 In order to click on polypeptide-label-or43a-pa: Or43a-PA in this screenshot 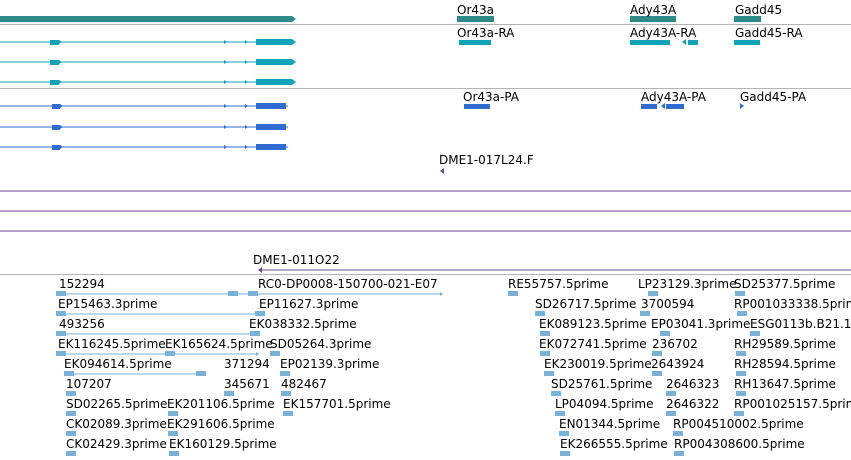, I will do `click(491, 97)`.